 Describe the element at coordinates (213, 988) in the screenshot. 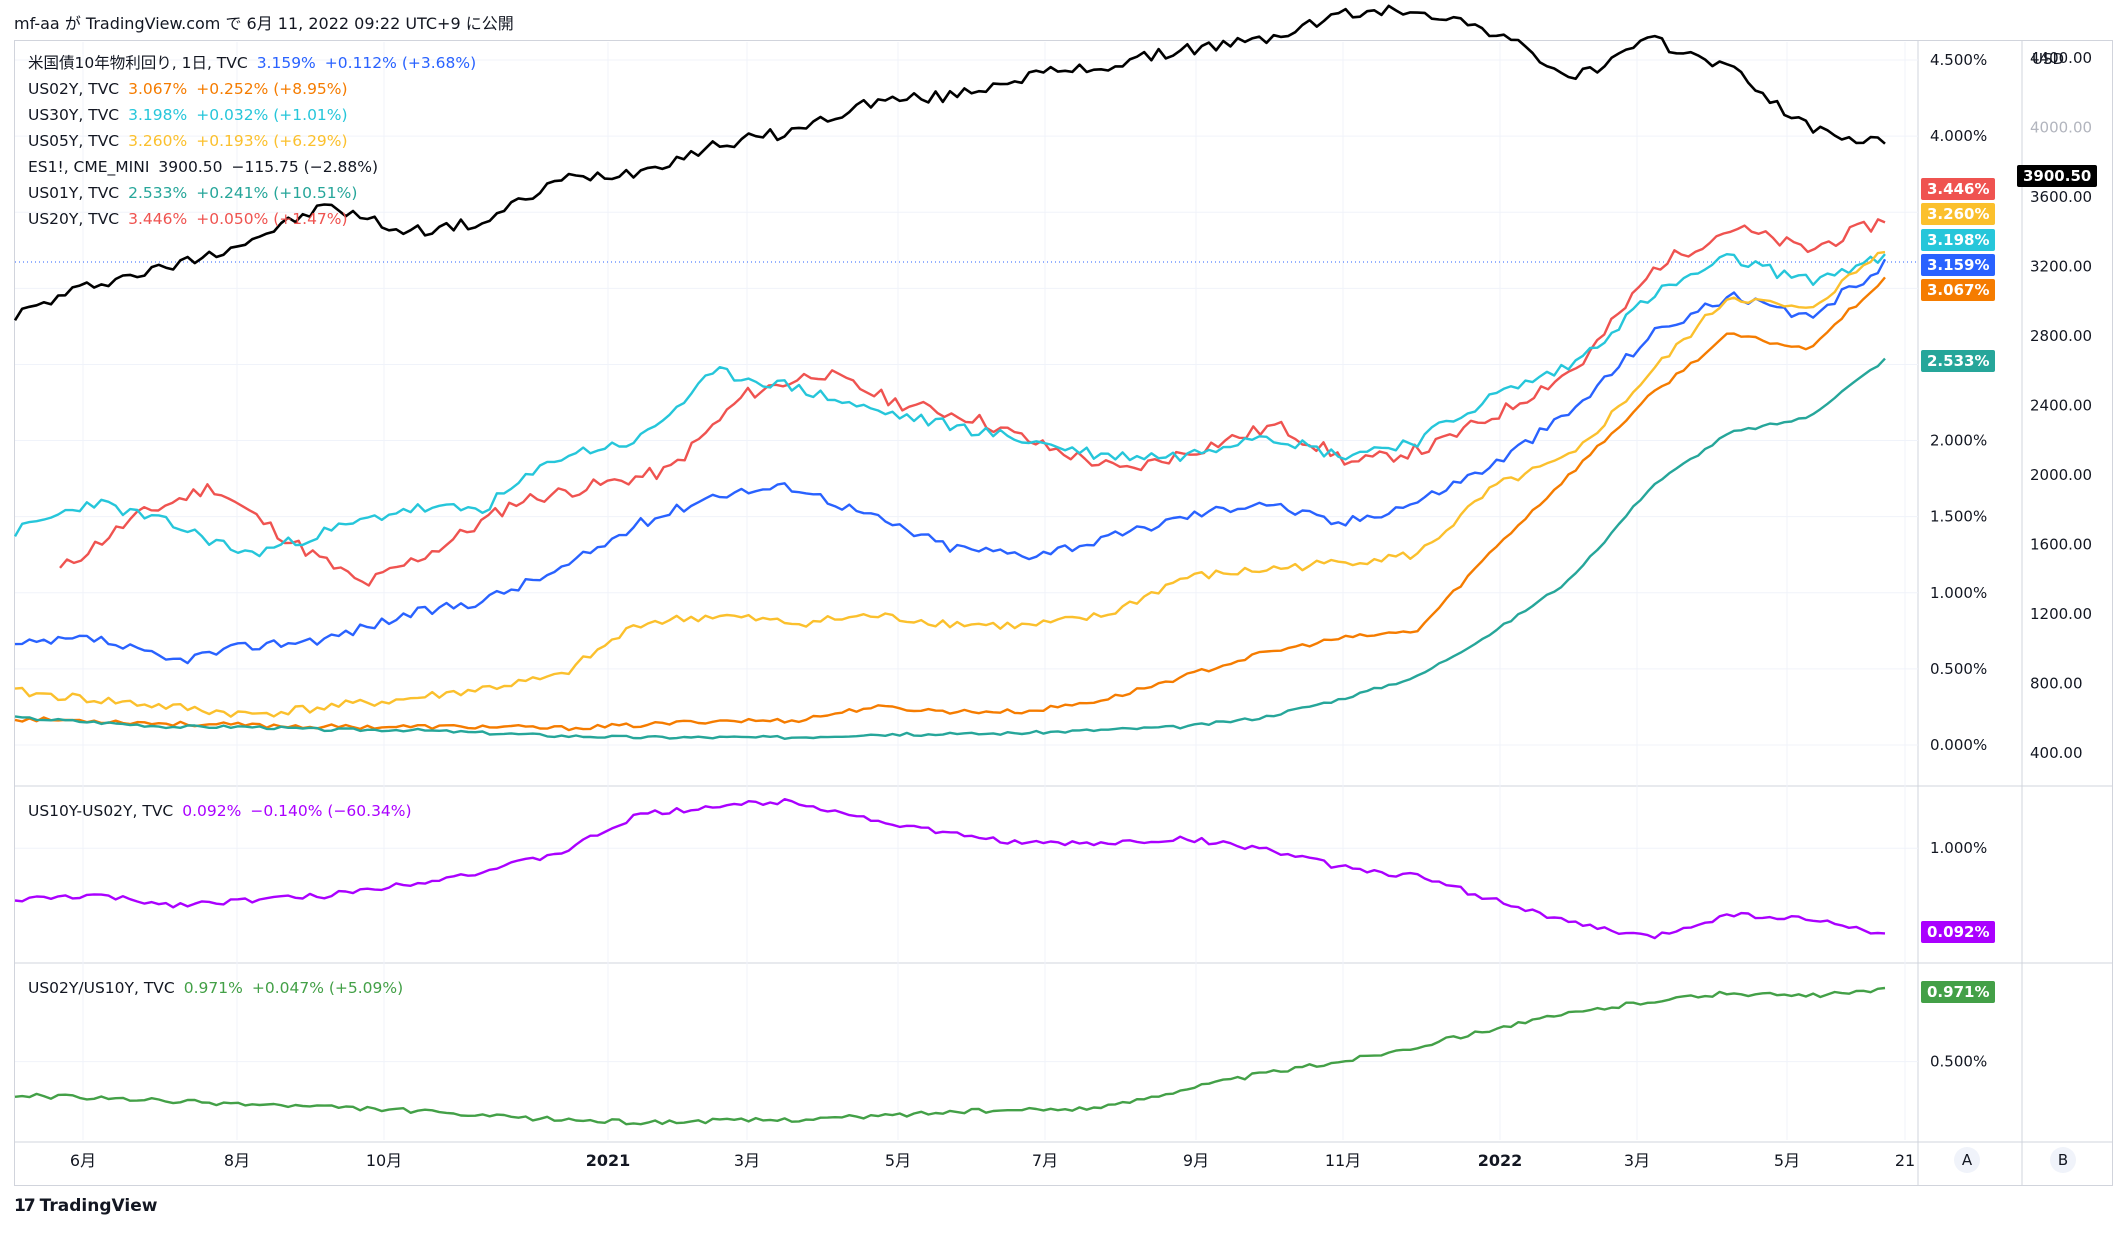

I see `legend-value: 0.971%` at that location.